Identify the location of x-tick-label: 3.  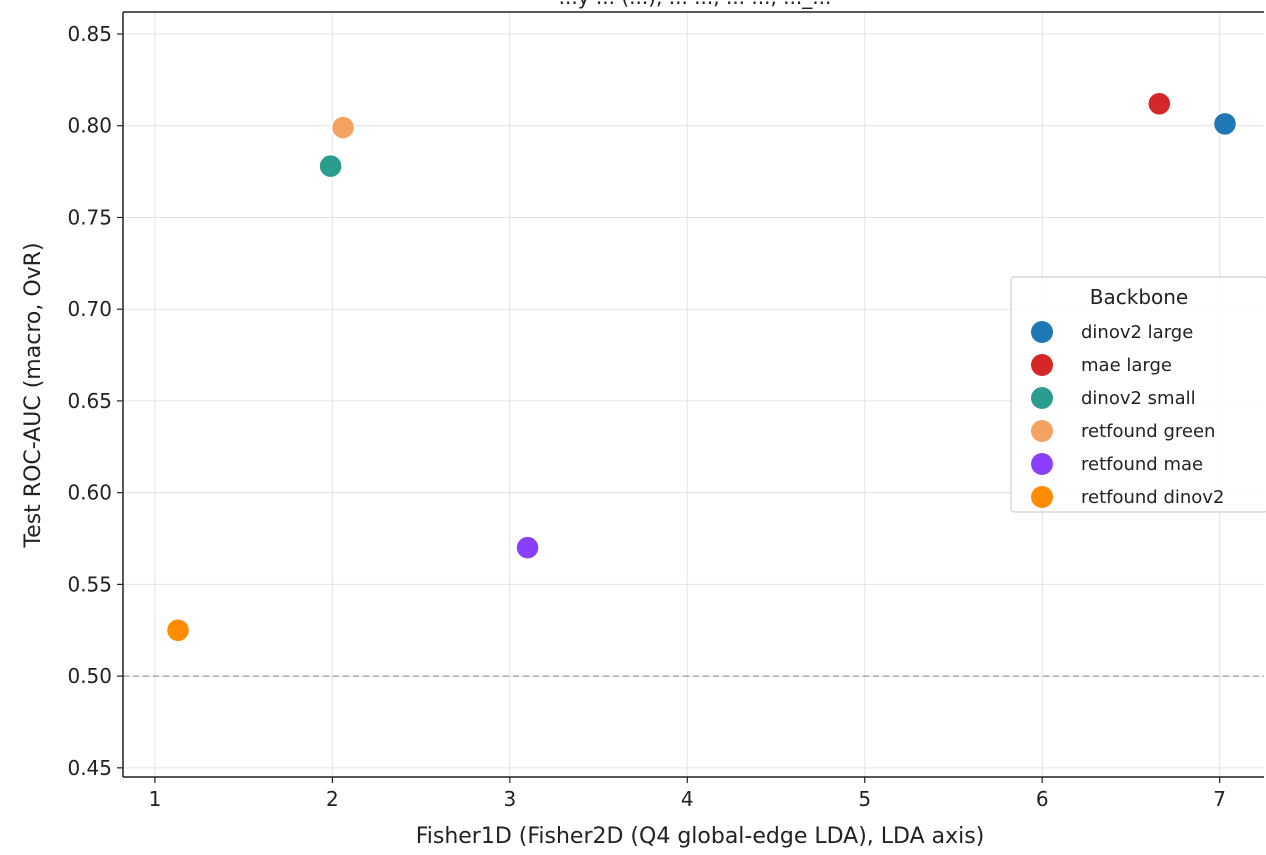
(509, 799).